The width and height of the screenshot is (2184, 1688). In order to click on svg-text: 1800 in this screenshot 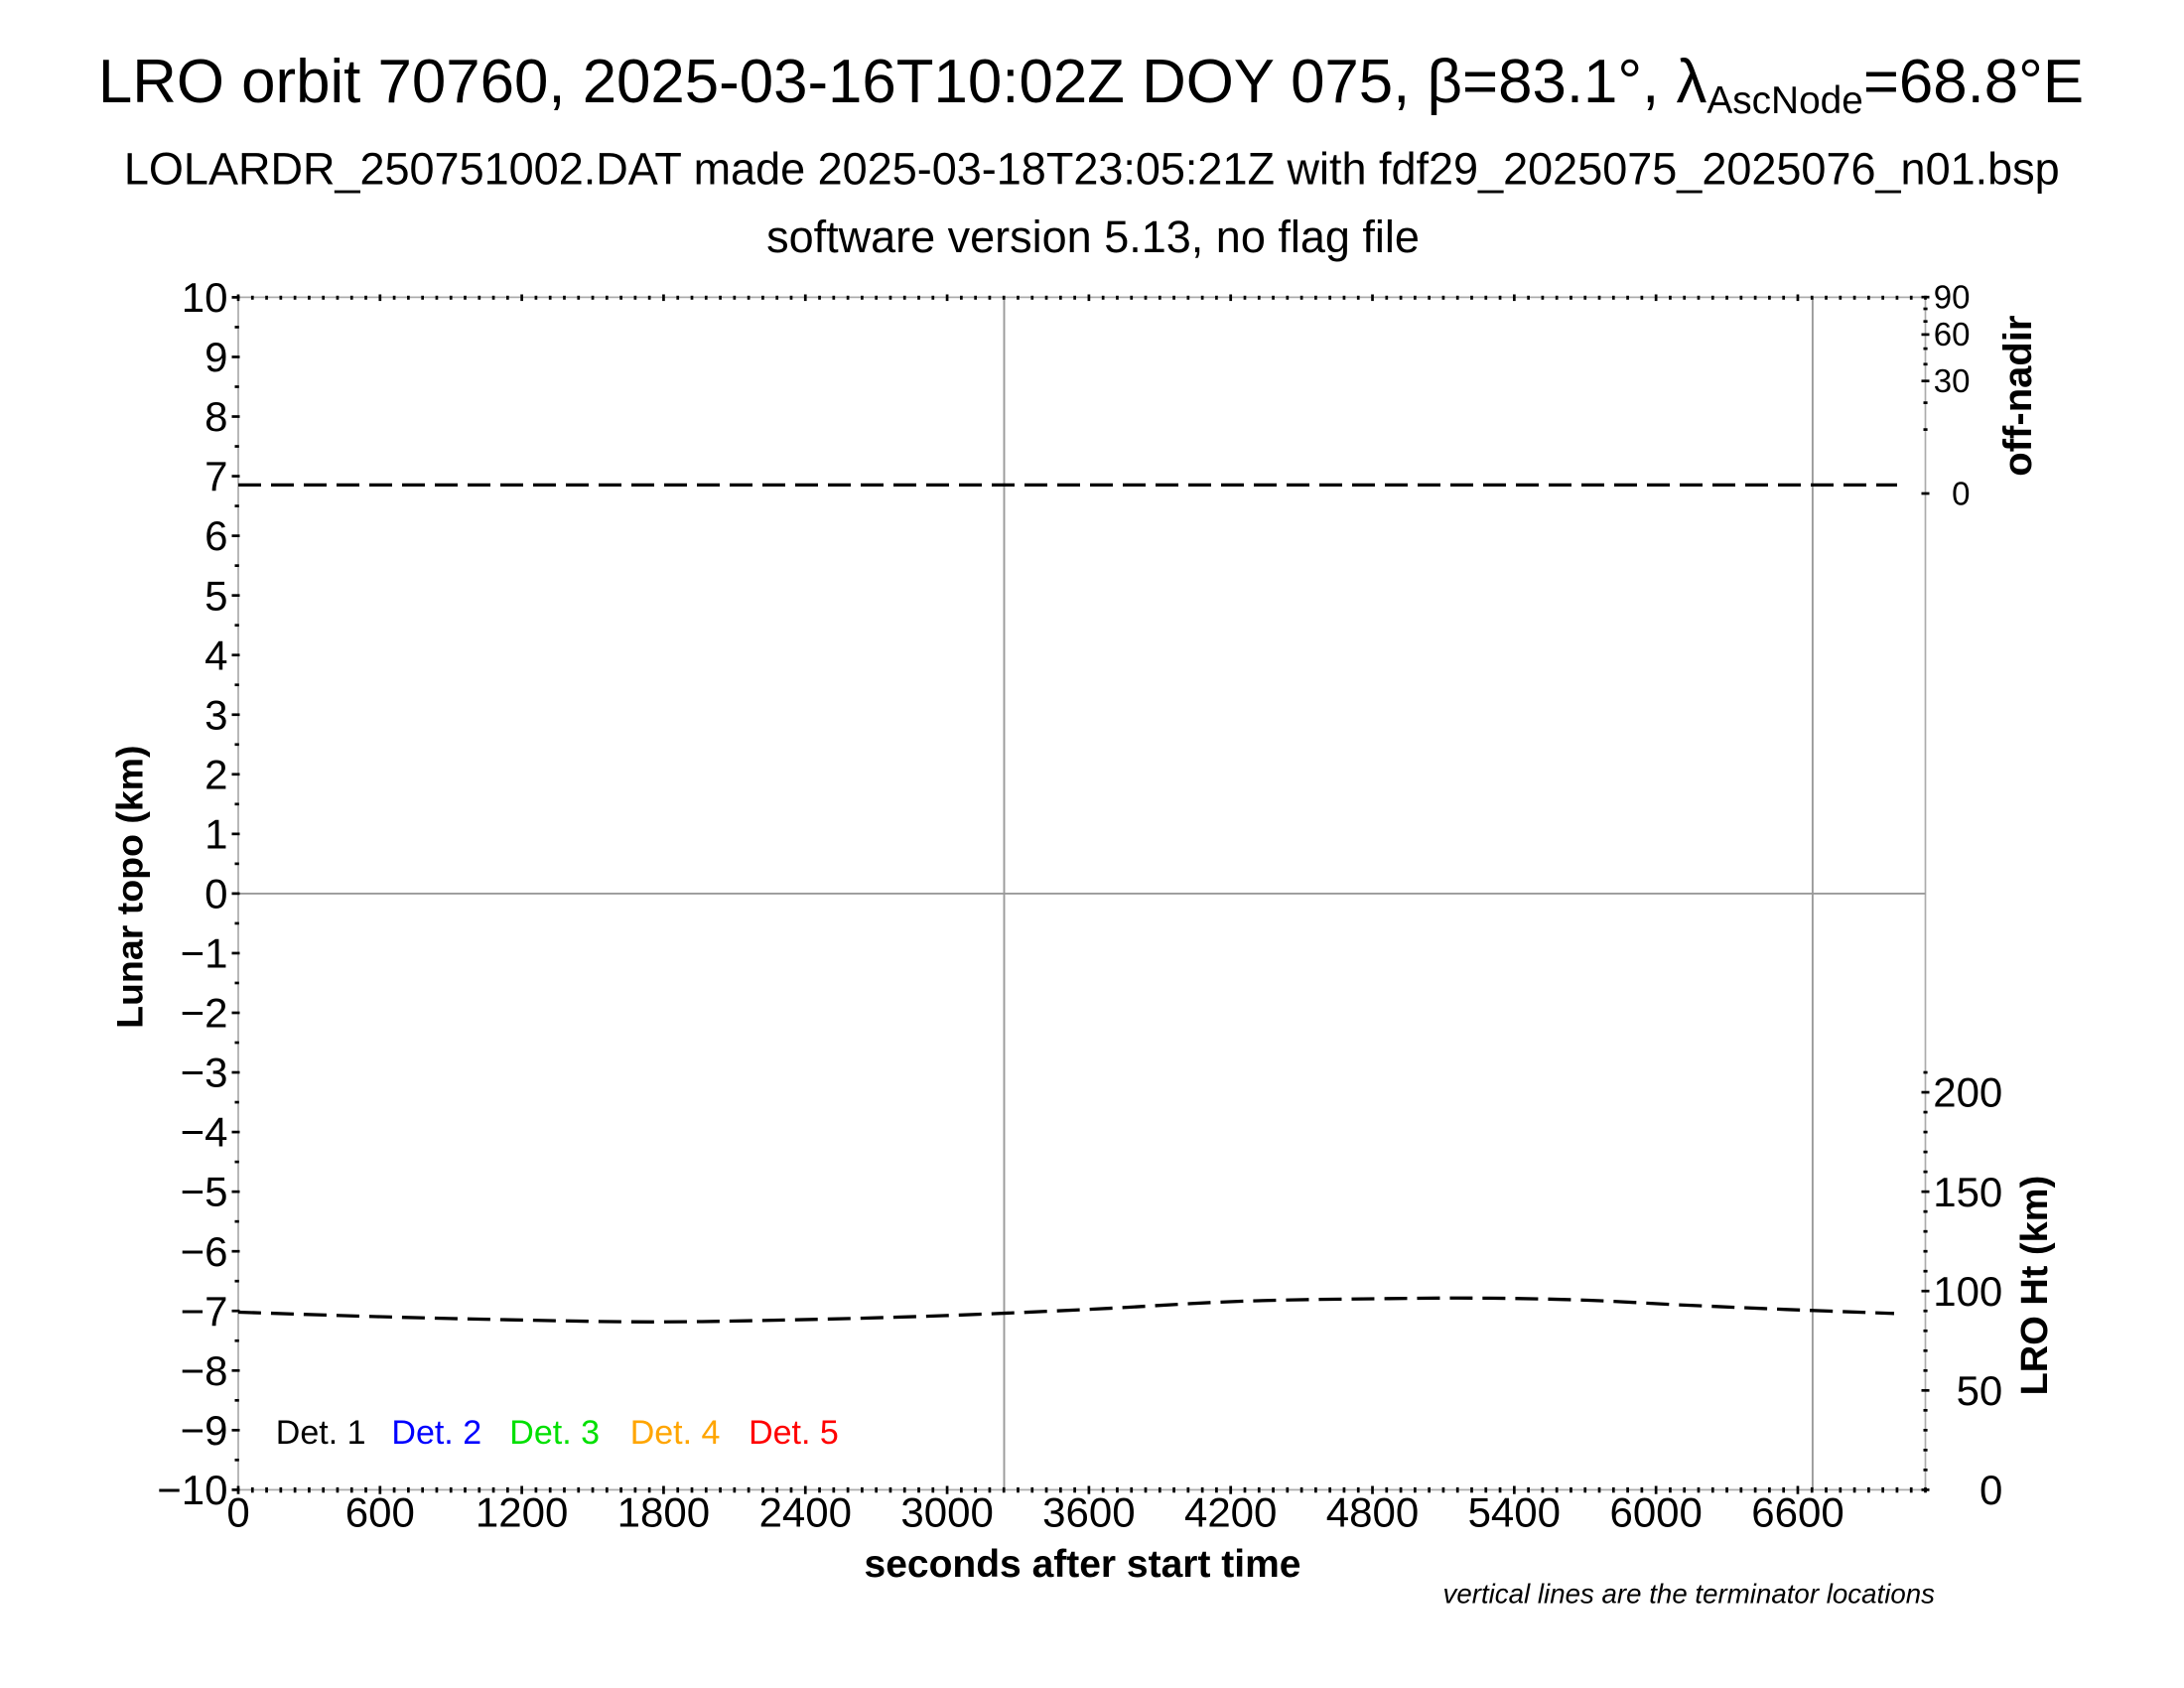, I will do `click(663, 1512)`.